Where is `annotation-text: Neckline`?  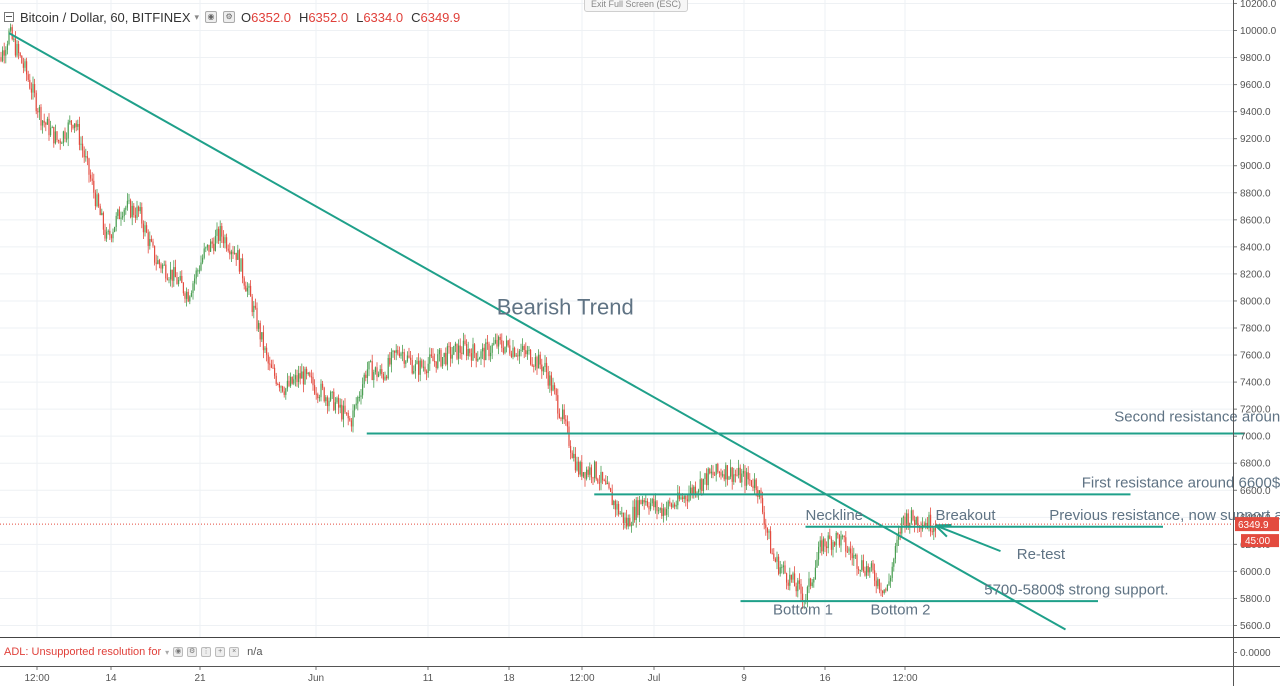
annotation-text: Neckline is located at coordinates (835, 515).